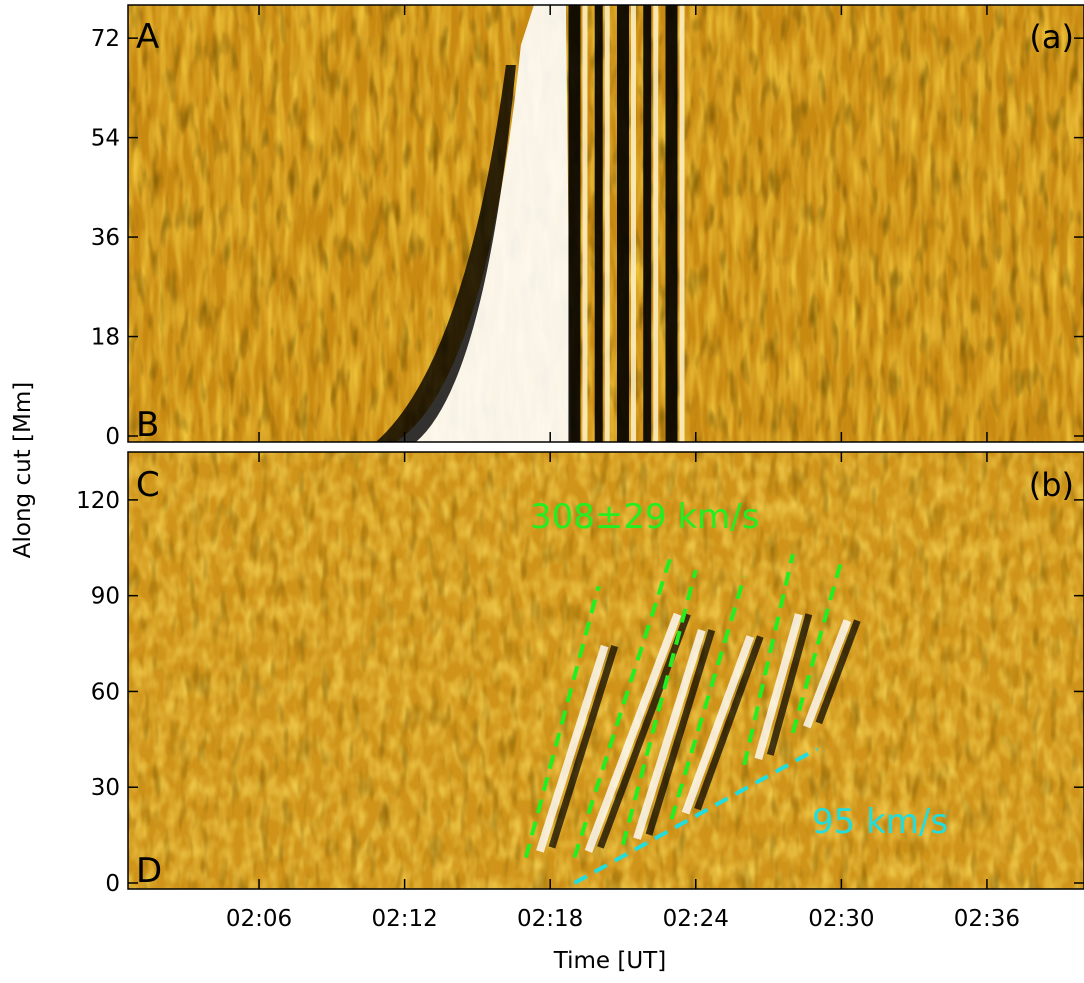 The width and height of the screenshot is (1084, 983). Describe the element at coordinates (987, 919) in the screenshot. I see `x-tick-label: 02:36` at that location.